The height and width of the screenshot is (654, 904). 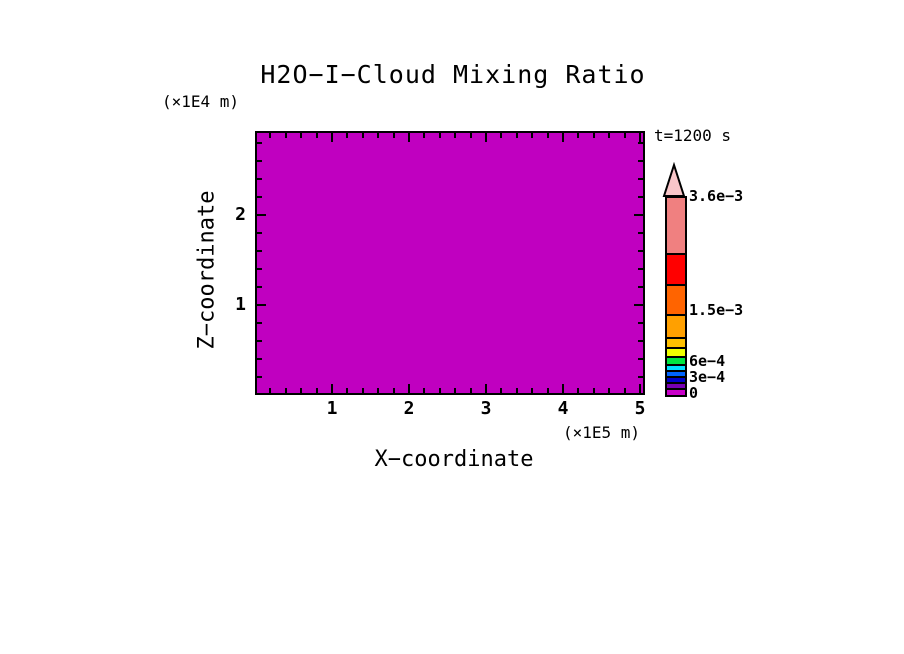 What do you see at coordinates (716, 310) in the screenshot?
I see `colorbar-level-label: 1.5e−3` at bounding box center [716, 310].